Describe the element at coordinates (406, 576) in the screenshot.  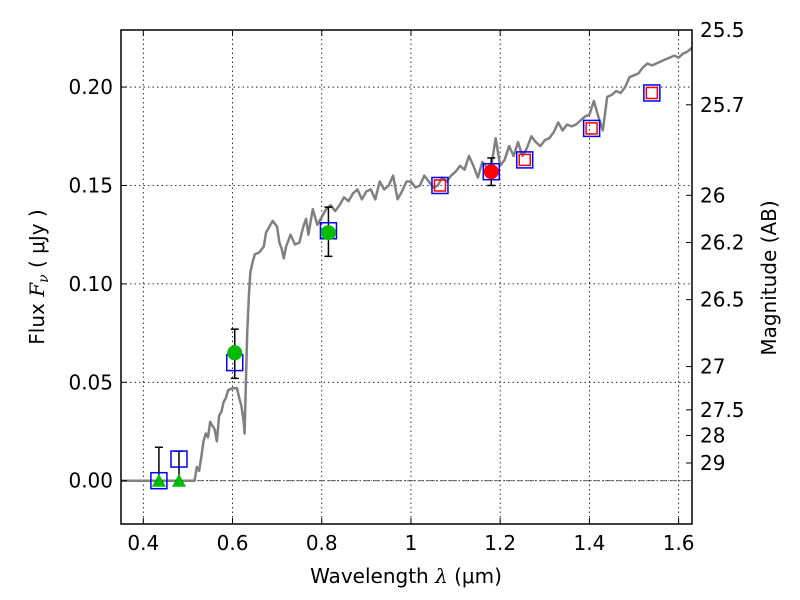
I see `x-axis-title: Wavelength λ (μm)` at that location.